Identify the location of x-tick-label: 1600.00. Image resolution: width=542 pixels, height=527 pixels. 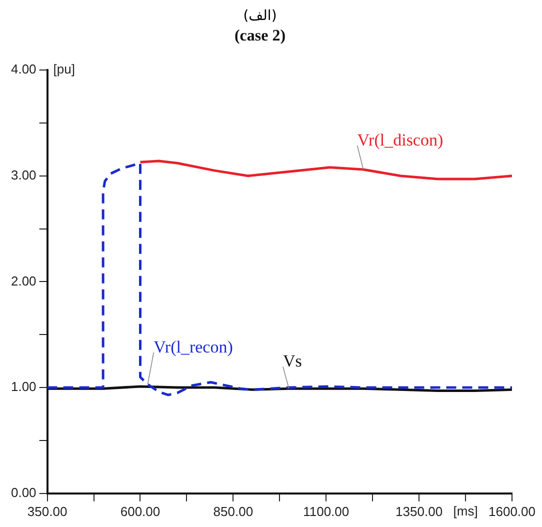
(512, 511).